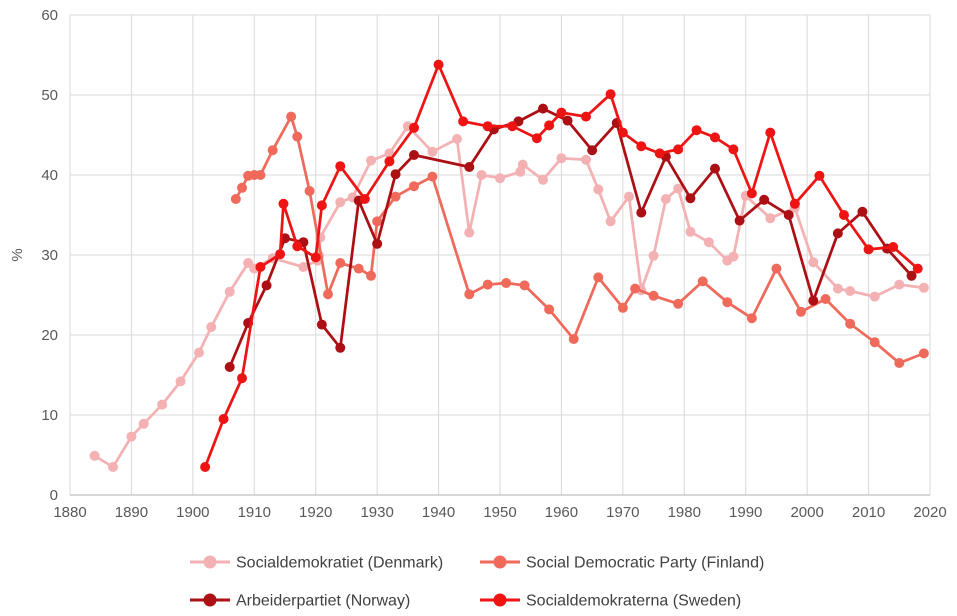 The width and height of the screenshot is (957, 616). What do you see at coordinates (610, 601) in the screenshot?
I see `legend-item-sweden: Socialdemokraterna (Sweden)` at bounding box center [610, 601].